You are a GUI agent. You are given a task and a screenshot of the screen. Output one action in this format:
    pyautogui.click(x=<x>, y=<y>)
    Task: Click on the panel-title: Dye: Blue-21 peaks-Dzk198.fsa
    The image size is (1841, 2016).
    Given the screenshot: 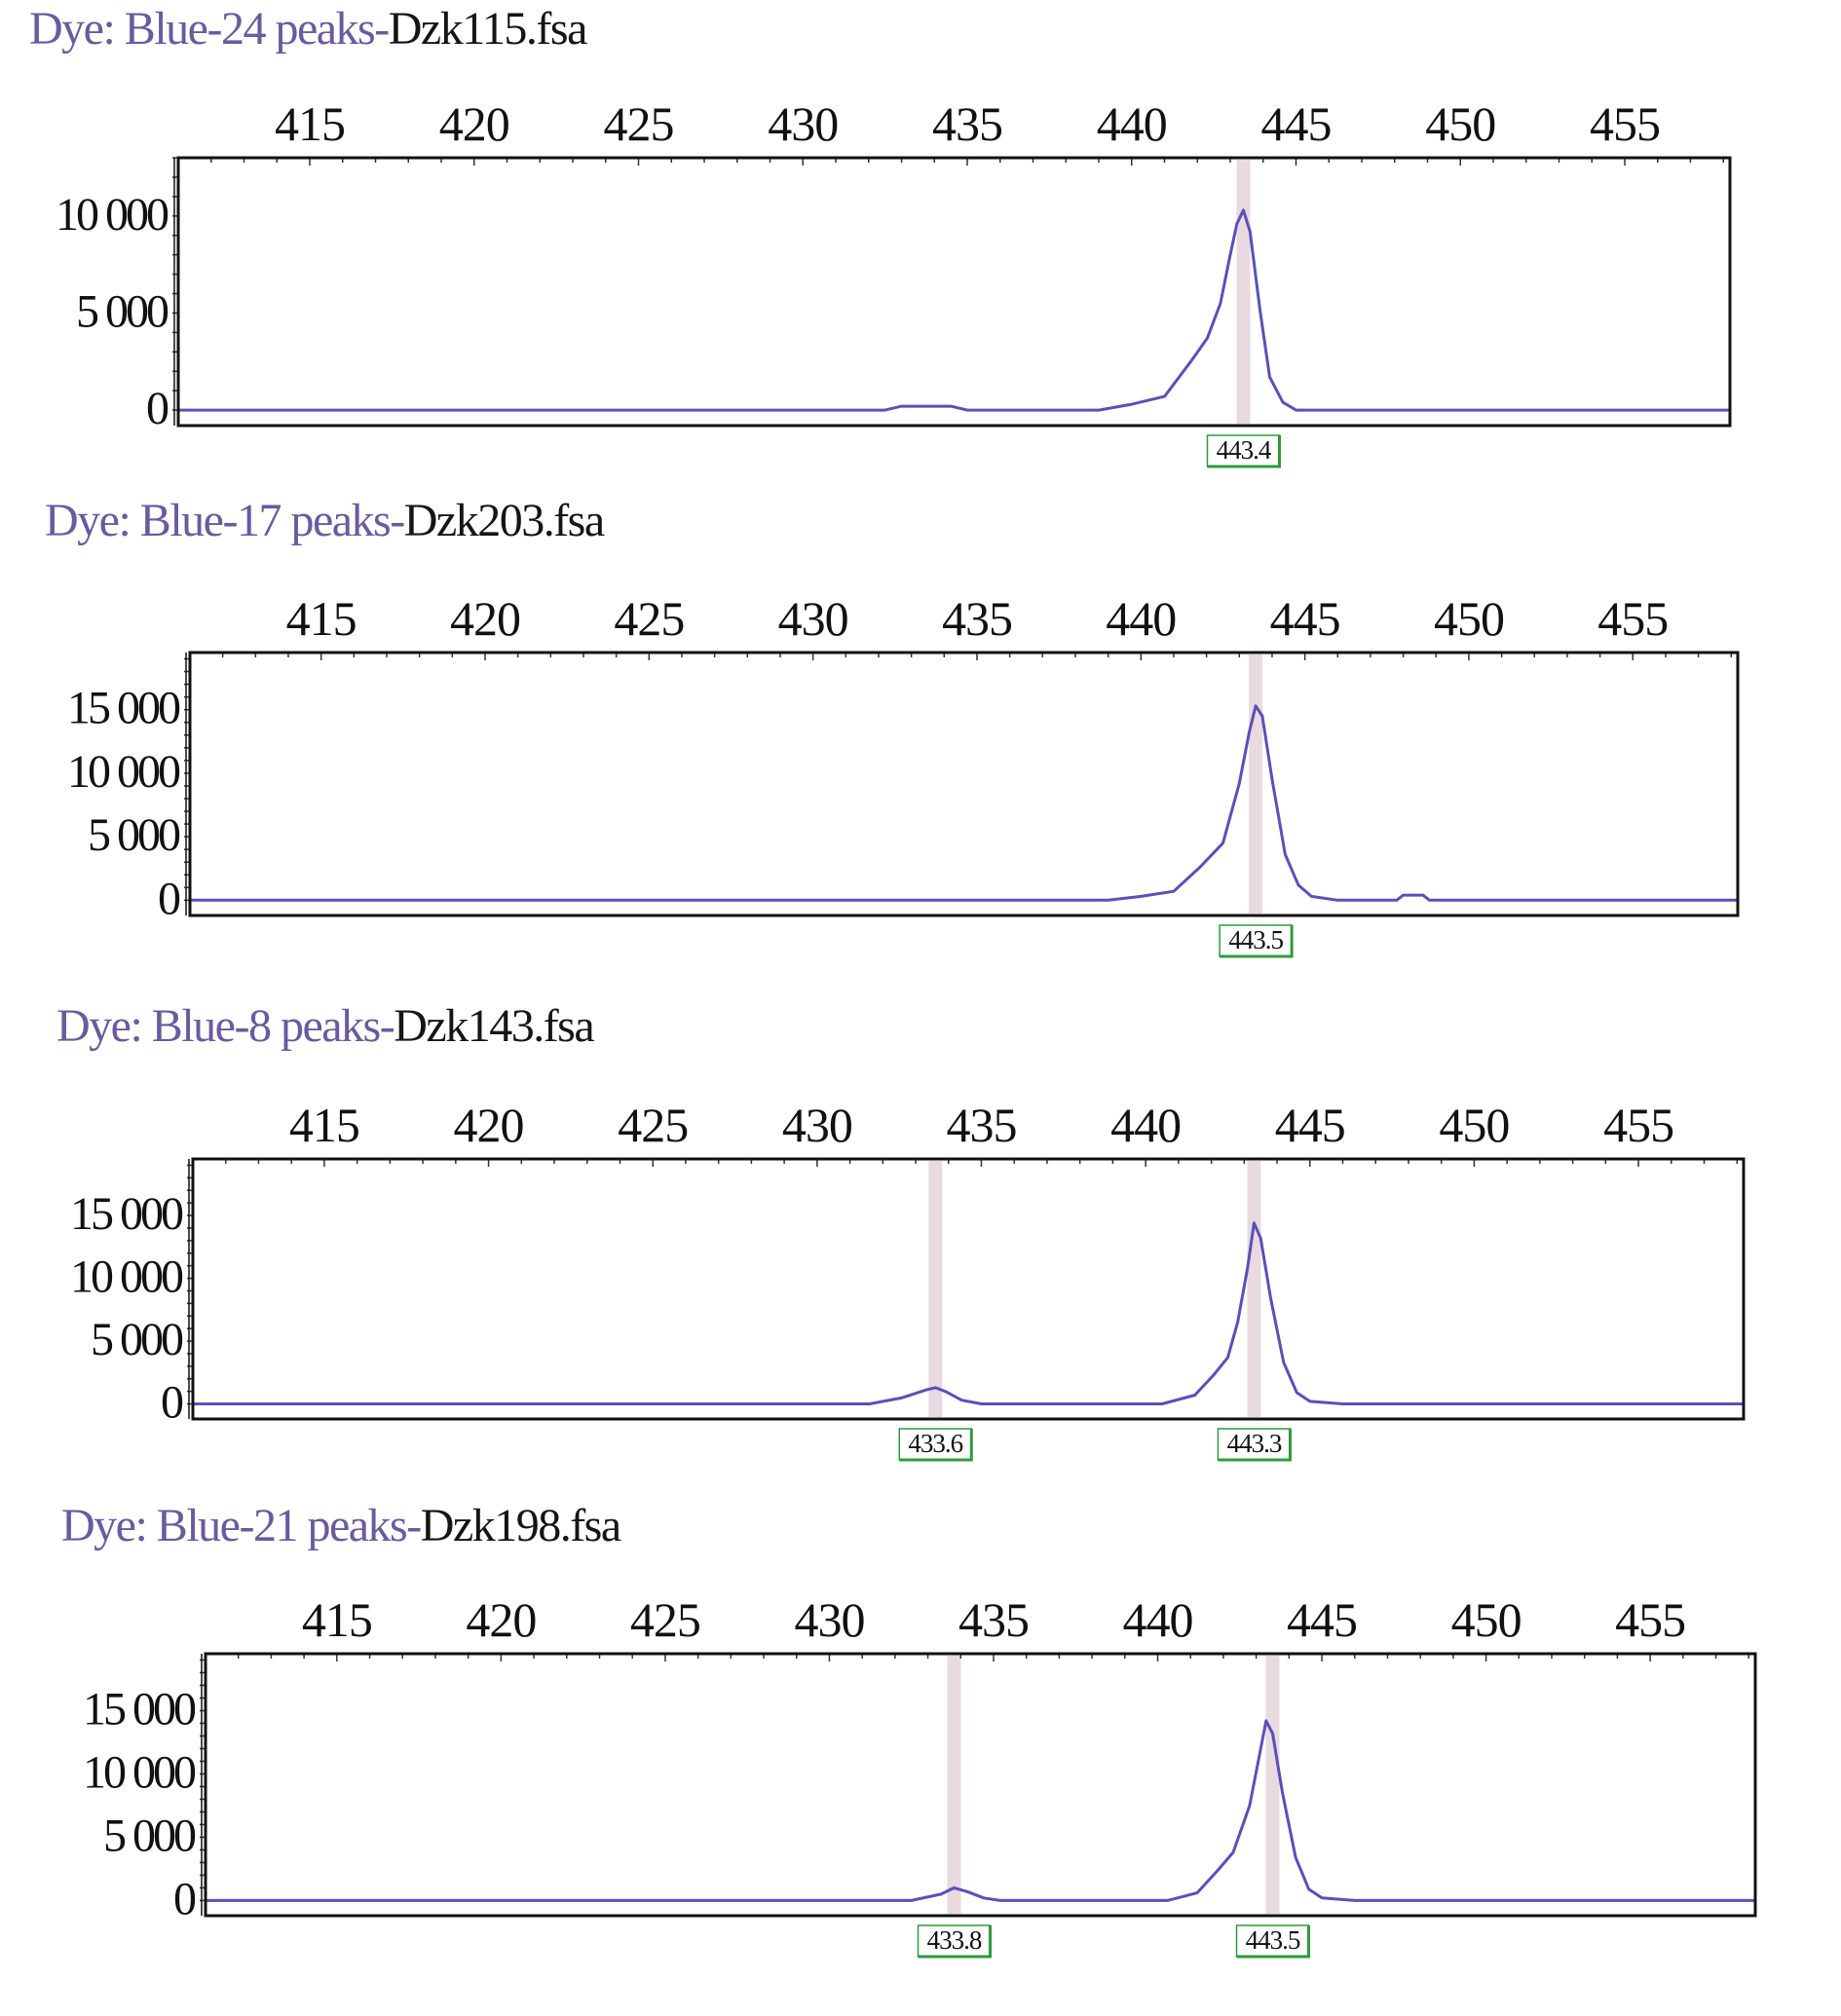 What is the action you would take?
    pyautogui.click(x=341, y=1526)
    